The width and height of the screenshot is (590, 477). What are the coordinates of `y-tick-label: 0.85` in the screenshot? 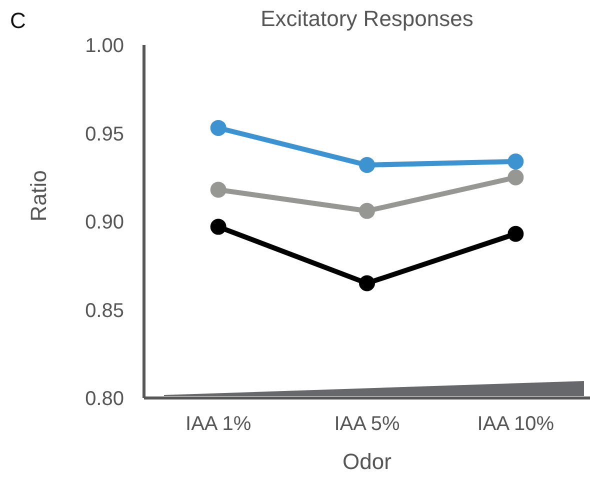 It's located at (104, 311).